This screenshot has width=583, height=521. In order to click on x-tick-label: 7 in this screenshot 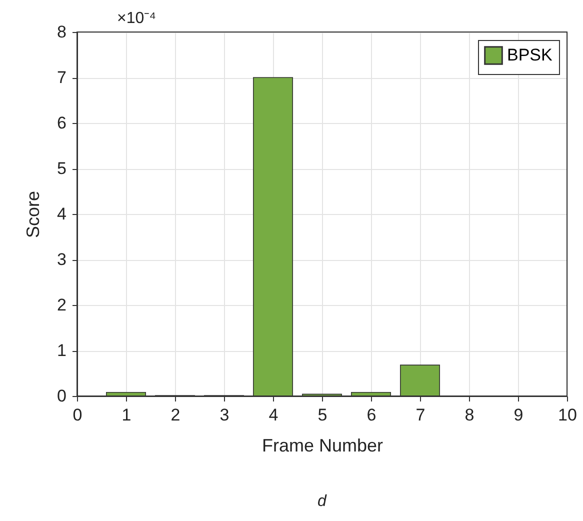, I will do `click(421, 415)`.